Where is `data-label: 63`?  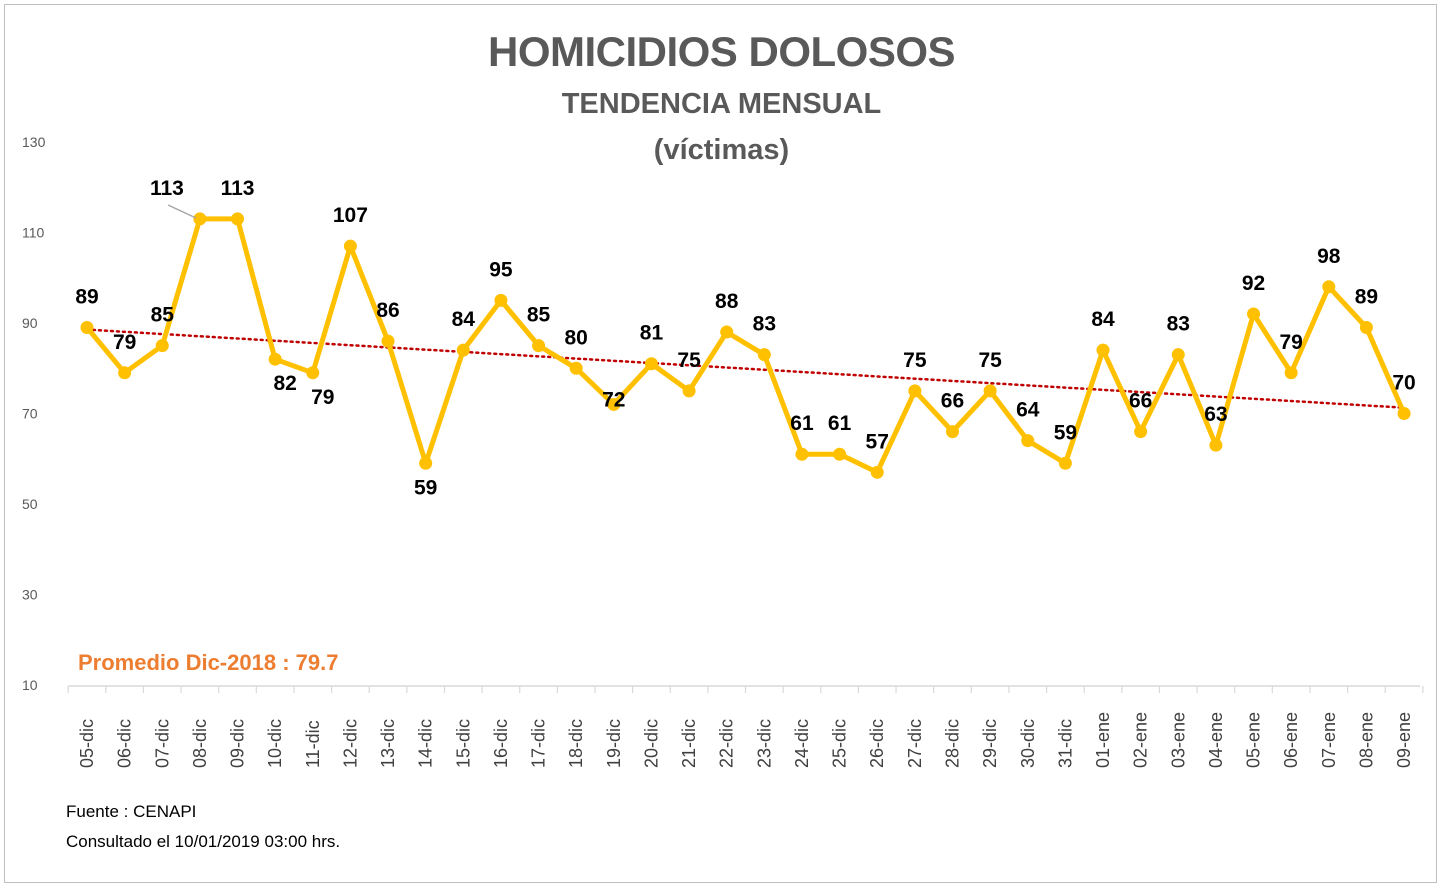
data-label: 63 is located at coordinates (1215, 414).